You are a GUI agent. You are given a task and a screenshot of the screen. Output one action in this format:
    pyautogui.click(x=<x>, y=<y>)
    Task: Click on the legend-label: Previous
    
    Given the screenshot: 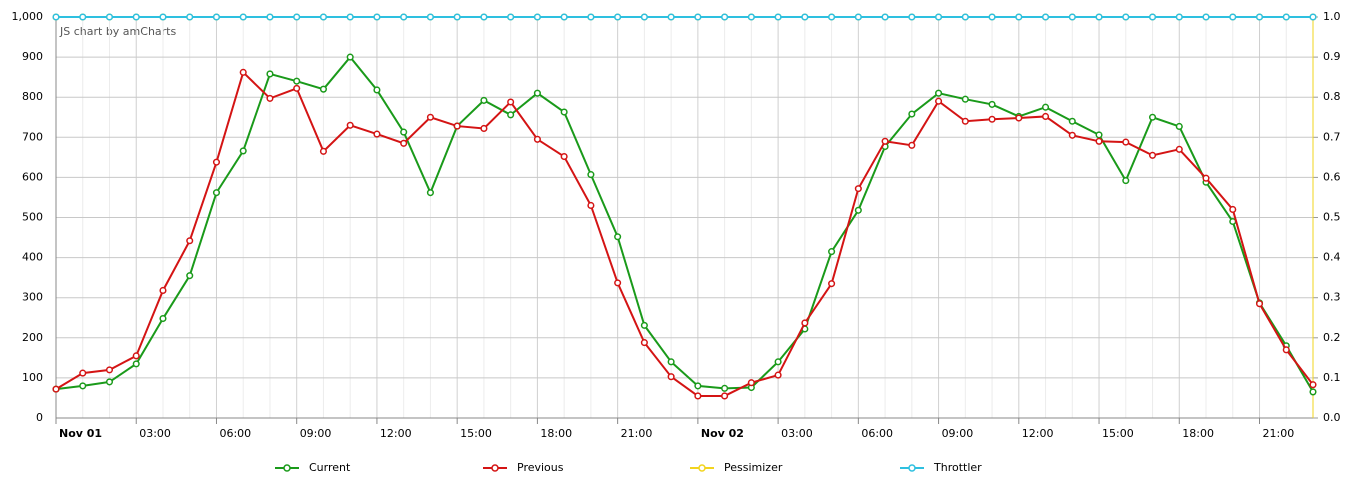 What is the action you would take?
    pyautogui.click(x=540, y=467)
    